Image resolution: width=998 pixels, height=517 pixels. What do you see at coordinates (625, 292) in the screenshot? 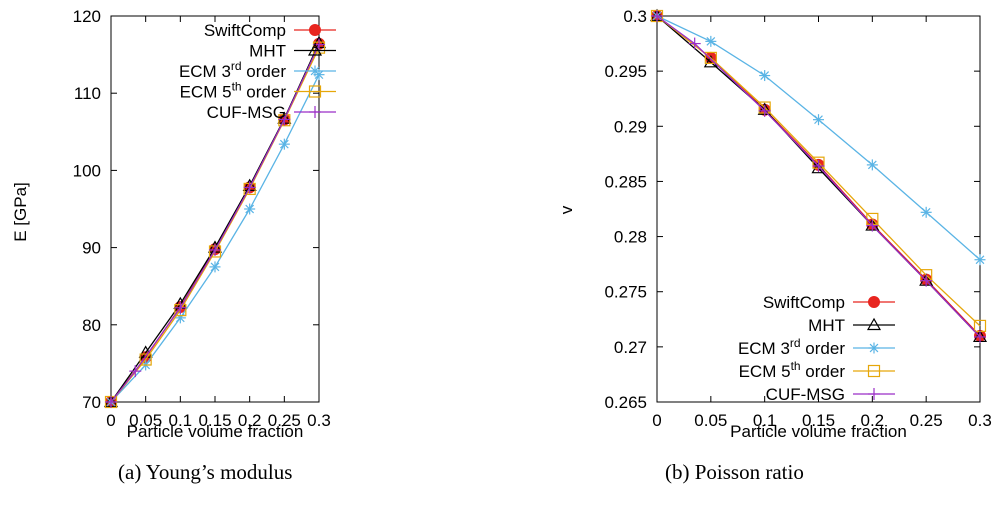
I see `y-tick-label: 0.275` at bounding box center [625, 292].